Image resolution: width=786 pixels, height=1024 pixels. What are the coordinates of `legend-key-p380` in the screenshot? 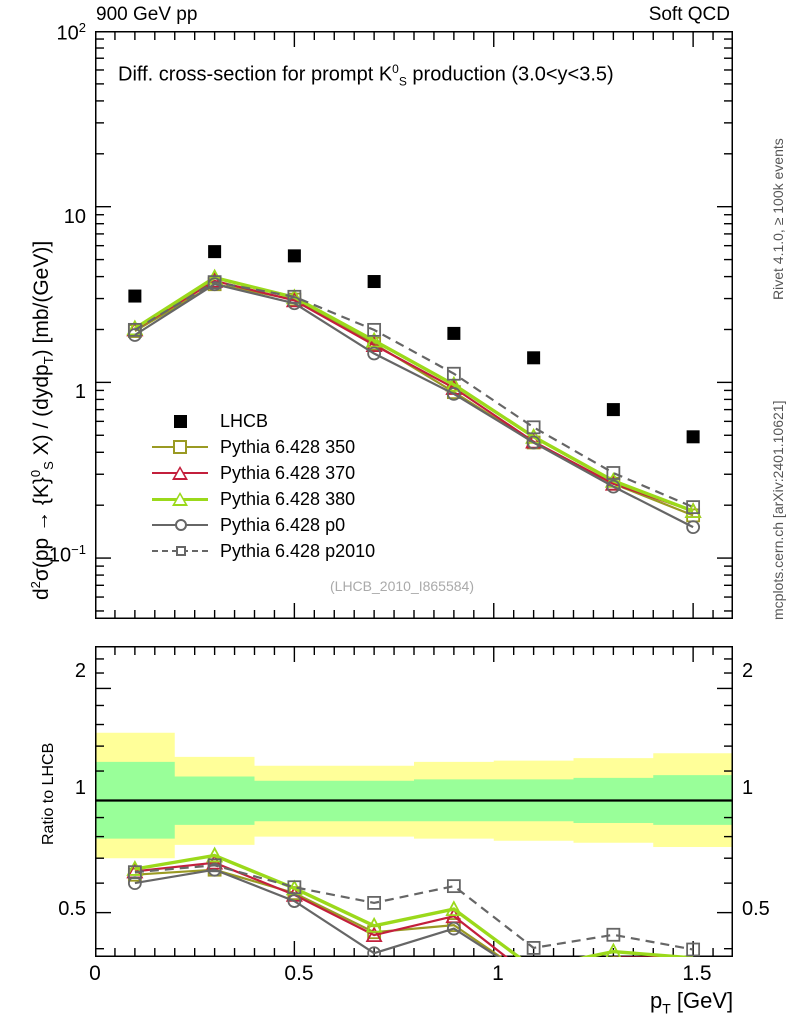 It's located at (180, 499).